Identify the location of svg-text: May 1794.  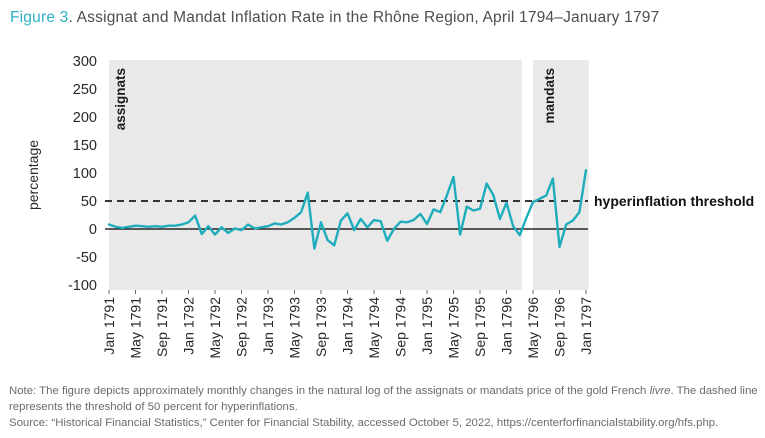
(374, 328).